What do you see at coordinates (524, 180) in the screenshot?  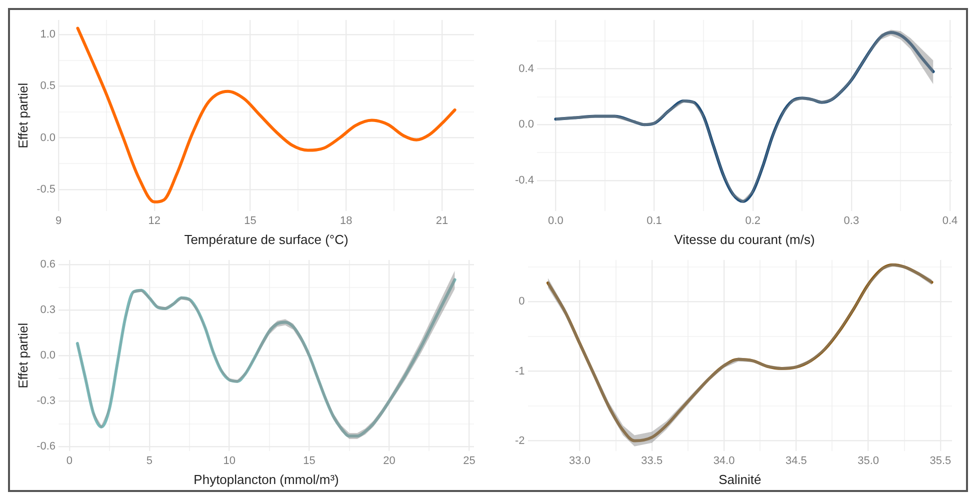 I see `y-tick-label: -0.4` at bounding box center [524, 180].